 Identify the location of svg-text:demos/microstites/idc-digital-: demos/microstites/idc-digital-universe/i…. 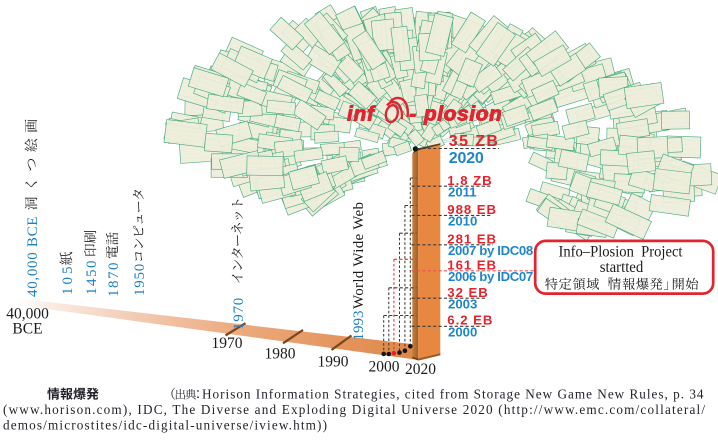
(165, 425).